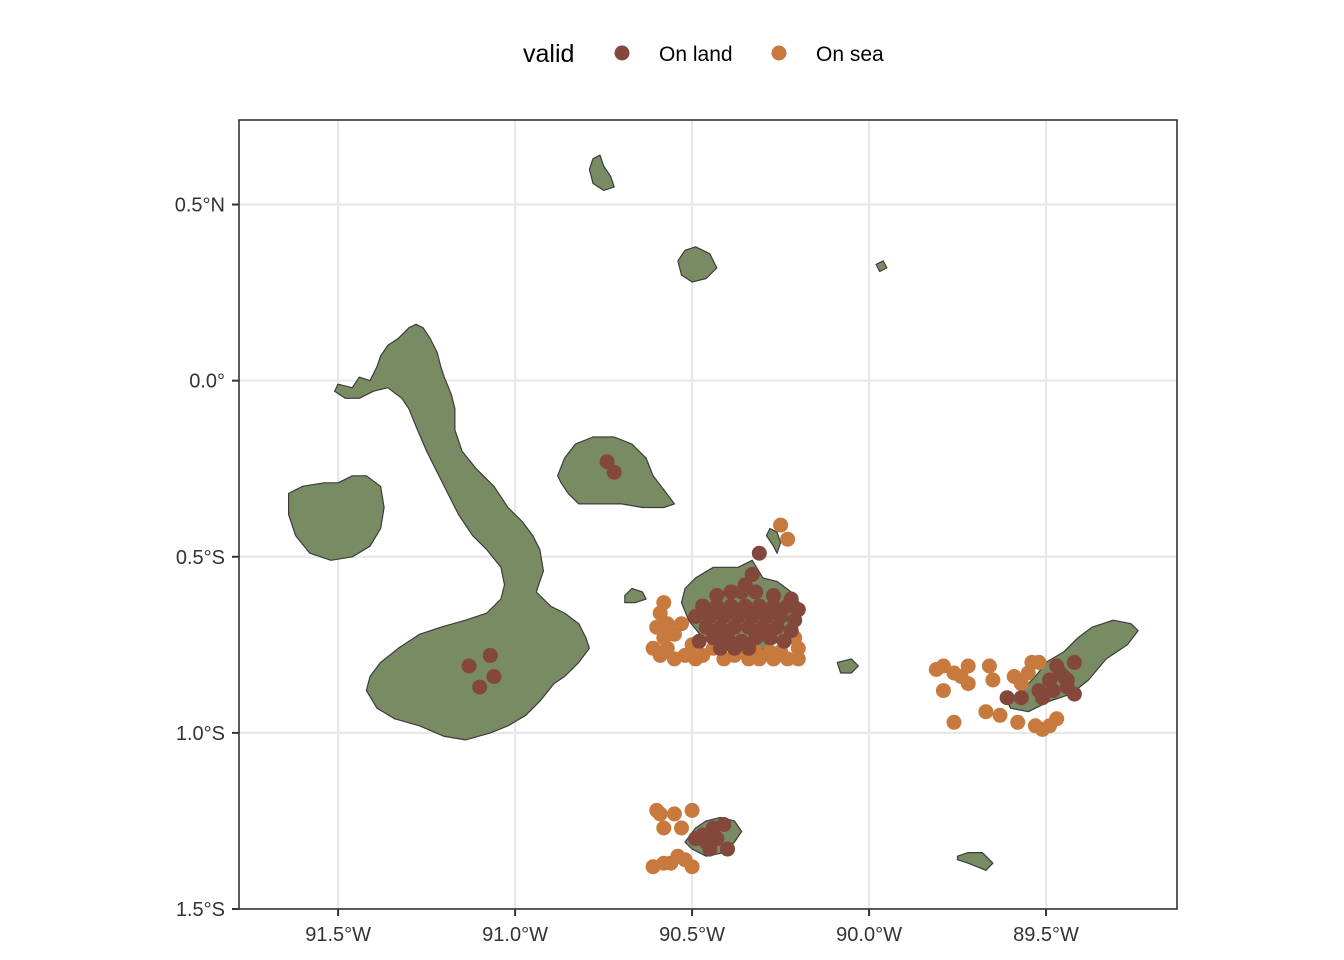 The height and width of the screenshot is (960, 1344). What do you see at coordinates (697, 264) in the screenshot?
I see `island-marchena` at bounding box center [697, 264].